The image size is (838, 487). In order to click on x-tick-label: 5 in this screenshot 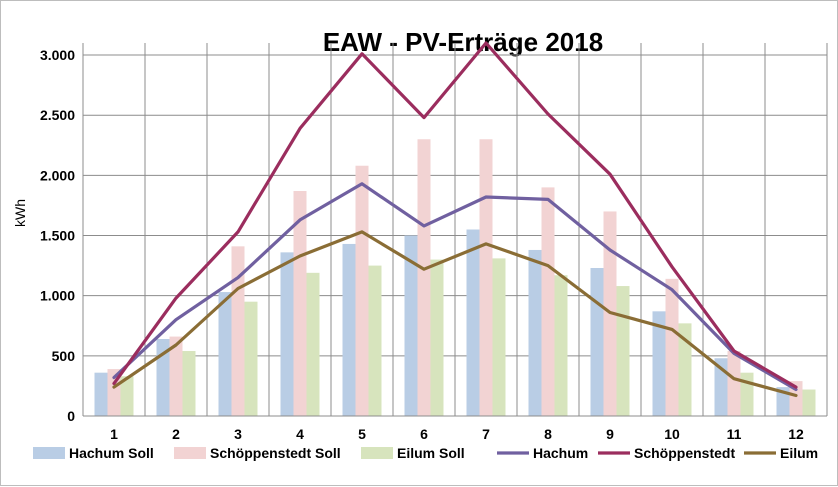, I will do `click(362, 434)`.